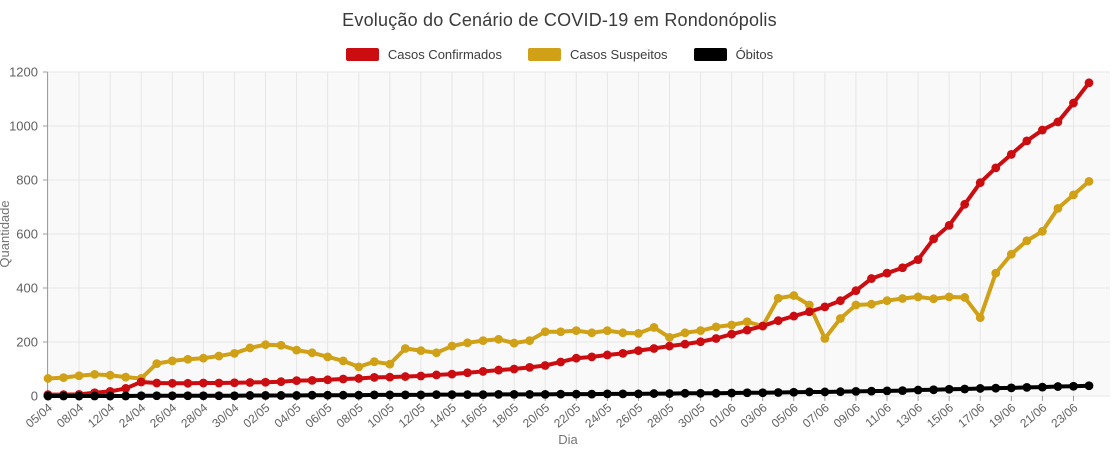 The height and width of the screenshot is (455, 1119). What do you see at coordinates (598, 54) in the screenshot?
I see `legend-item-casos-suspeitos: Casos Suspeitos` at bounding box center [598, 54].